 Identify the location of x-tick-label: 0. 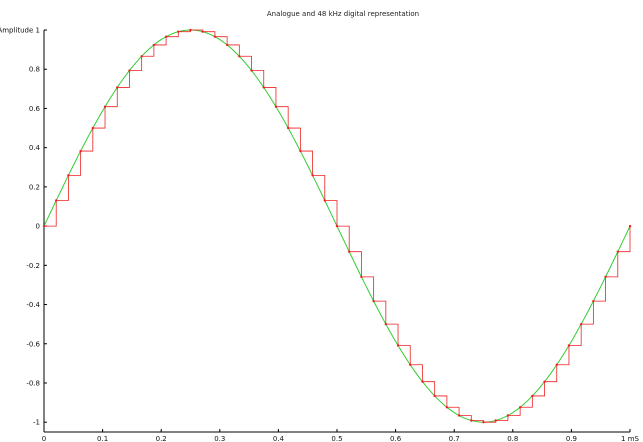
(44, 438).